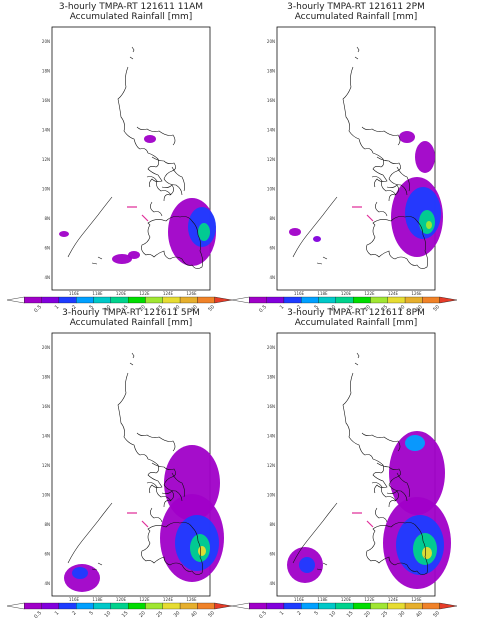  Describe the element at coordinates (142, 308) in the screenshot. I see `colorbar-label: 20` at that location.